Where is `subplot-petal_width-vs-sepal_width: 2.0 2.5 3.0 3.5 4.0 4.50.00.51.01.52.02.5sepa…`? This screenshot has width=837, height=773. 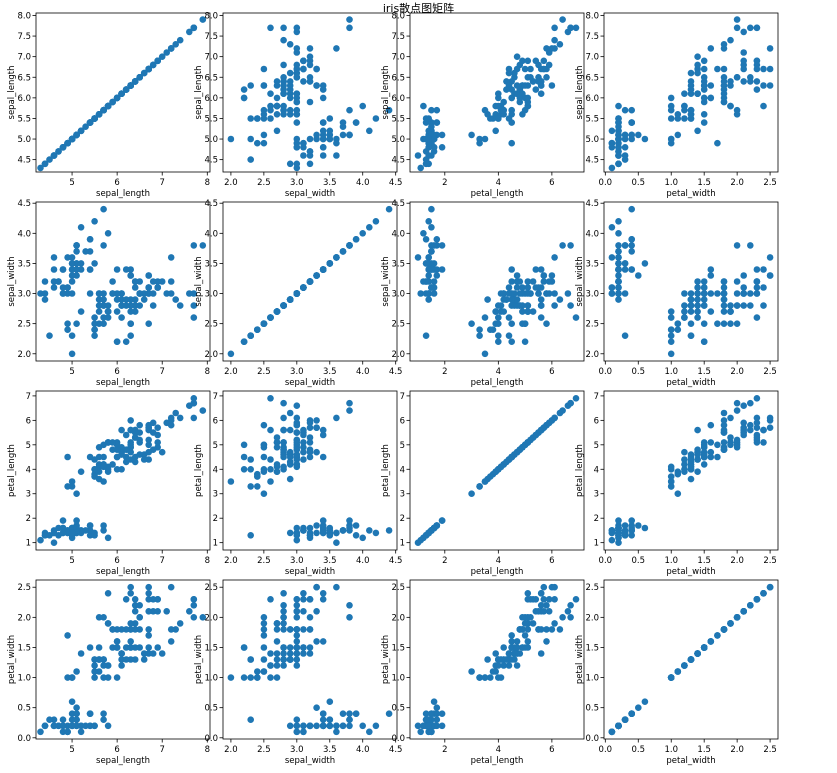
subplot-petal_width-vs-sepal_width: 2.0 2.5 3.0 3.5 4.0 4.50.00.51.01.52.02.5sepa… is located at coordinates (298, 672).